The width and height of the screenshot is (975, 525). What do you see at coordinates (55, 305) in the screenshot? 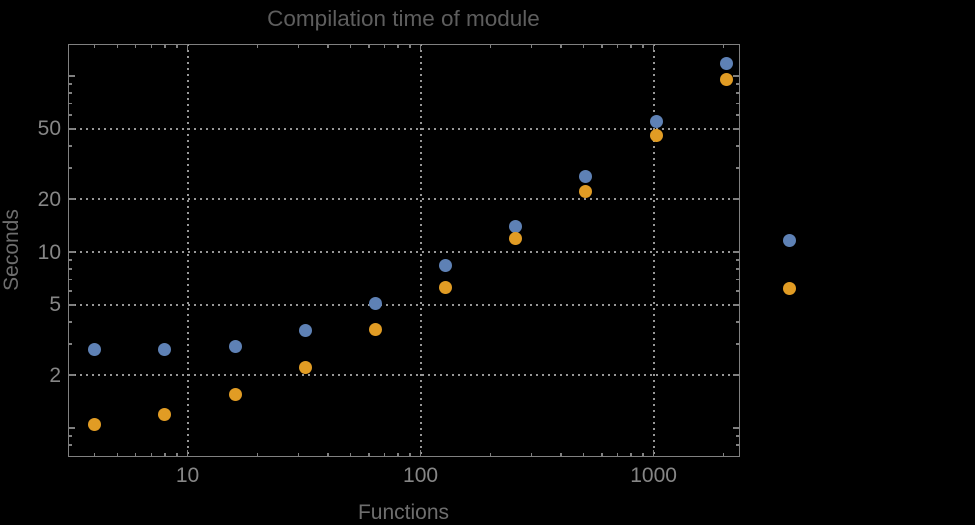
I see `y-tick-label-5: 5` at bounding box center [55, 305].